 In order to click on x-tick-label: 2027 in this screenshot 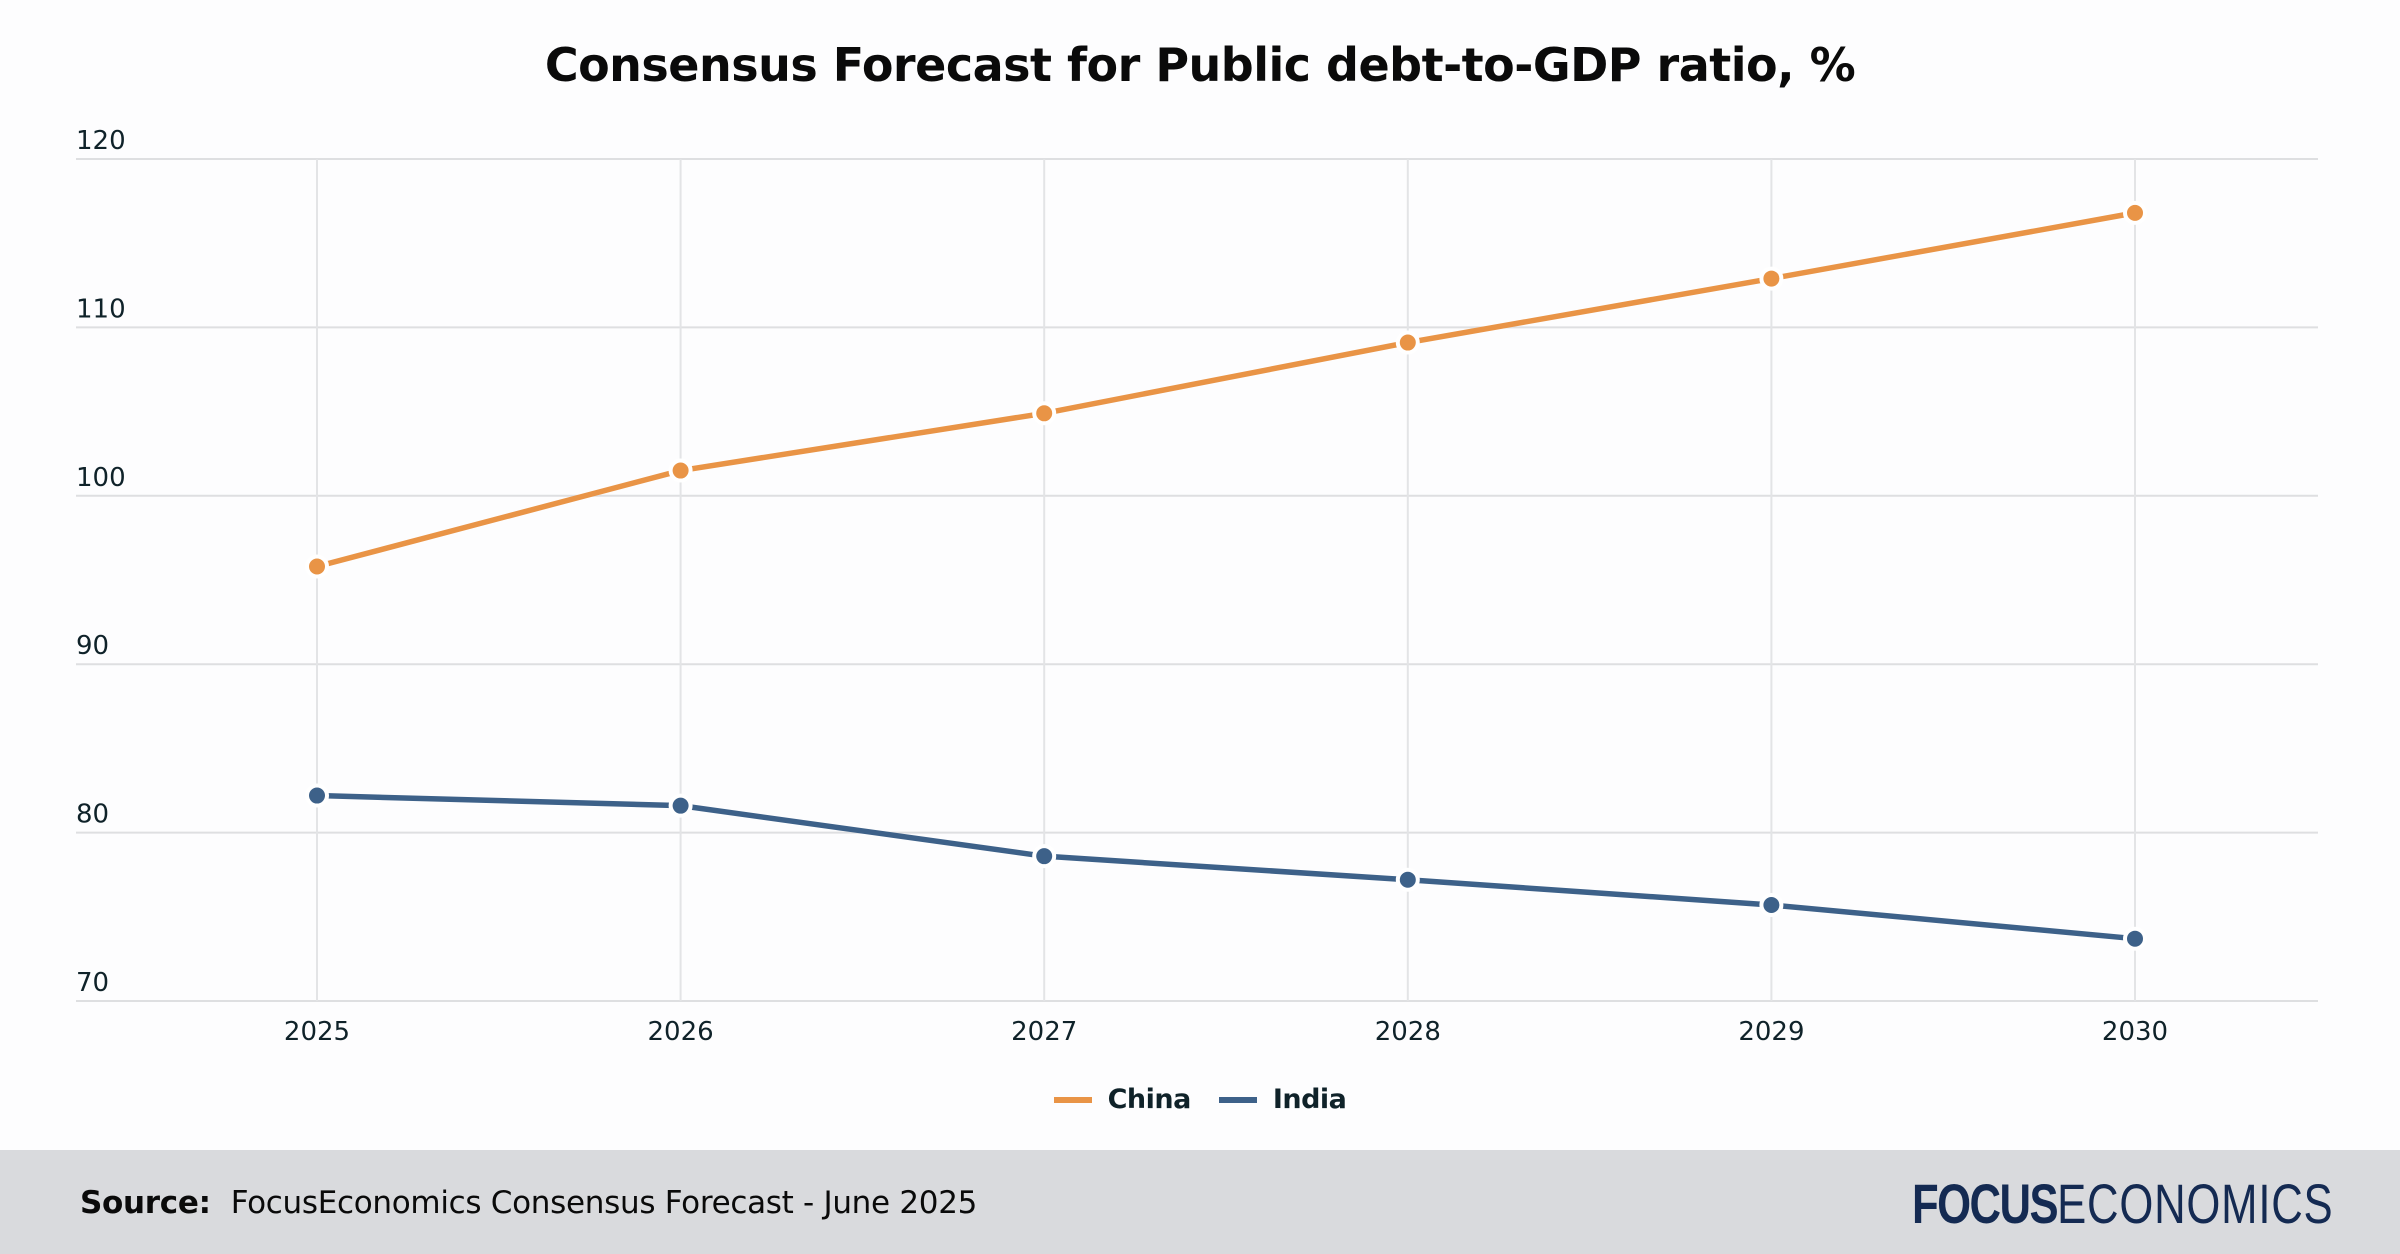, I will do `click(1044, 1032)`.